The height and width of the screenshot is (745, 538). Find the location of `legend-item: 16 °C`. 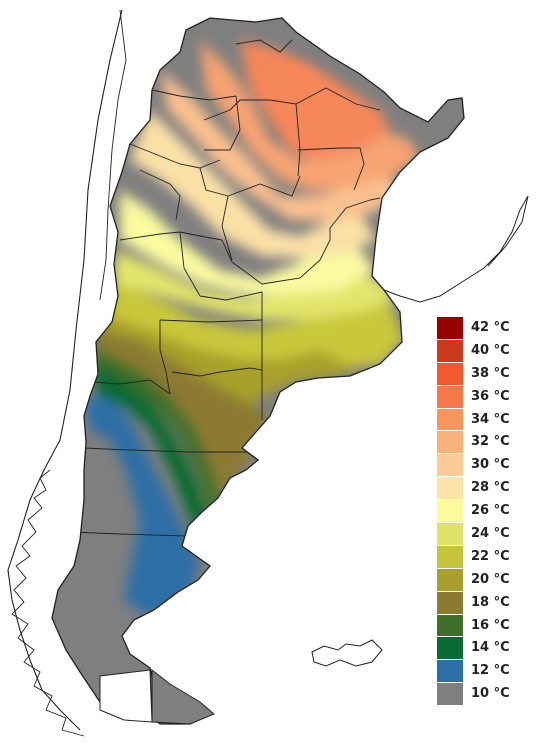

legend-item: 16 °C is located at coordinates (482, 626).